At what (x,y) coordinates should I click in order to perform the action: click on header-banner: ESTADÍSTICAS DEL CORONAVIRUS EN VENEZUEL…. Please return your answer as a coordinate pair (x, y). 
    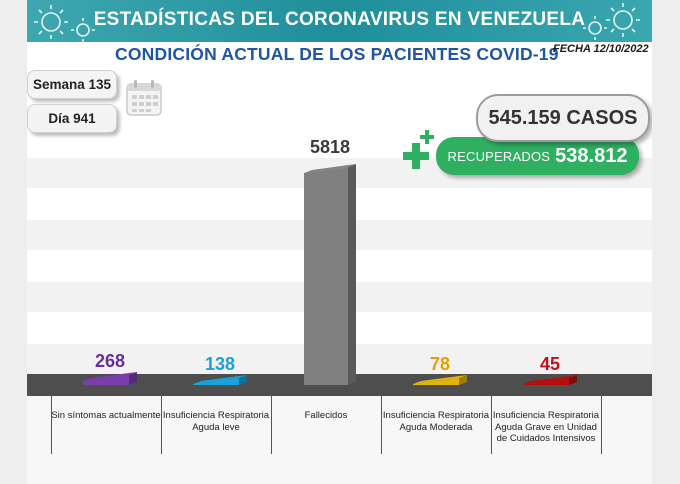
    Looking at the image, I should click on (339, 21).